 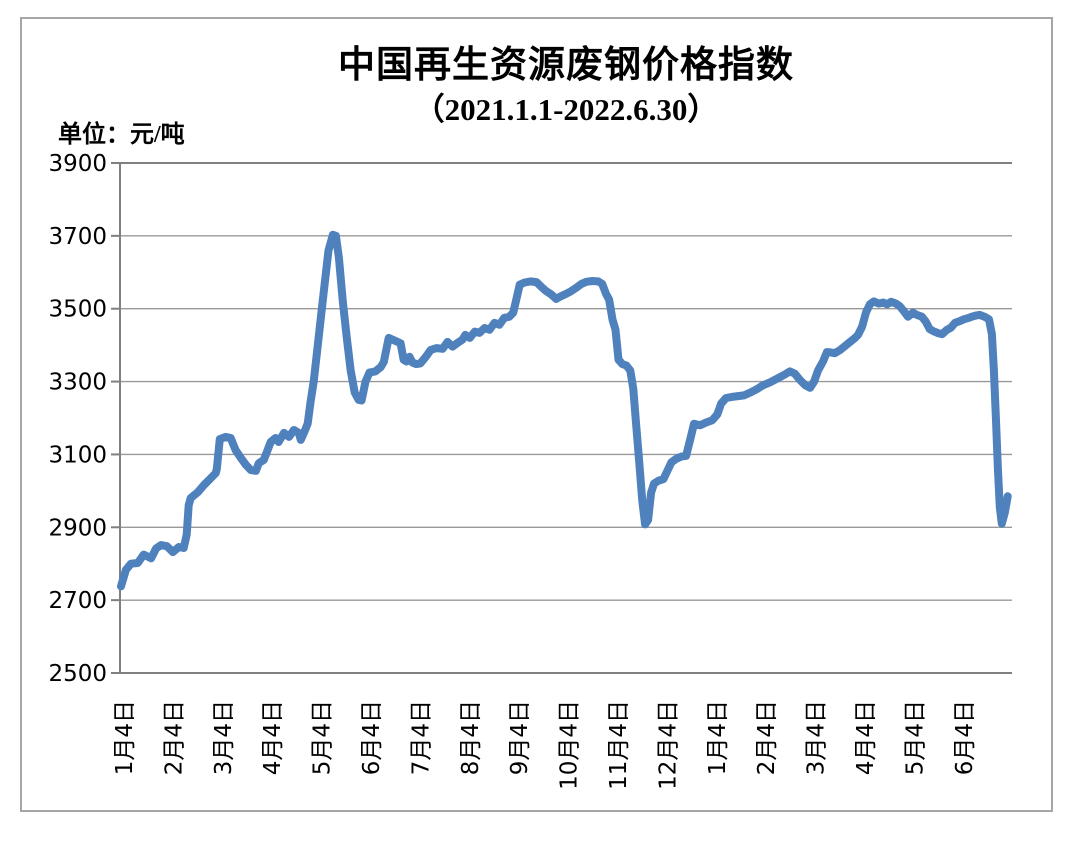 I want to click on unit-label: 单位：元/吨, so click(x=121, y=135).